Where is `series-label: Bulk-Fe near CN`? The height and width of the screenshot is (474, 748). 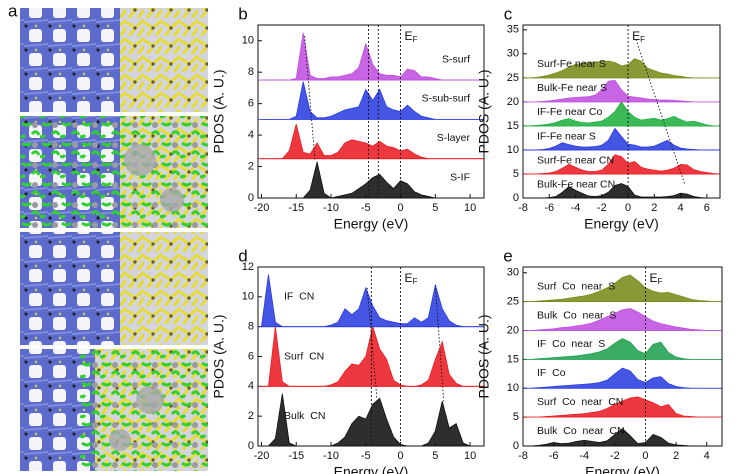
series-label: Bulk-Fe near CN is located at coordinates (576, 184).